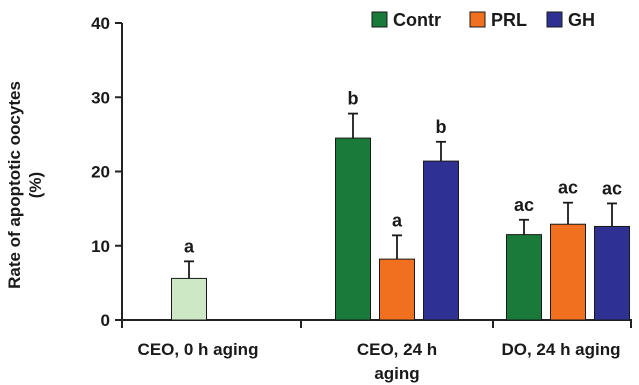 Image resolution: width=639 pixels, height=385 pixels. I want to click on category-label: DO, 24 h aging, so click(560, 349).